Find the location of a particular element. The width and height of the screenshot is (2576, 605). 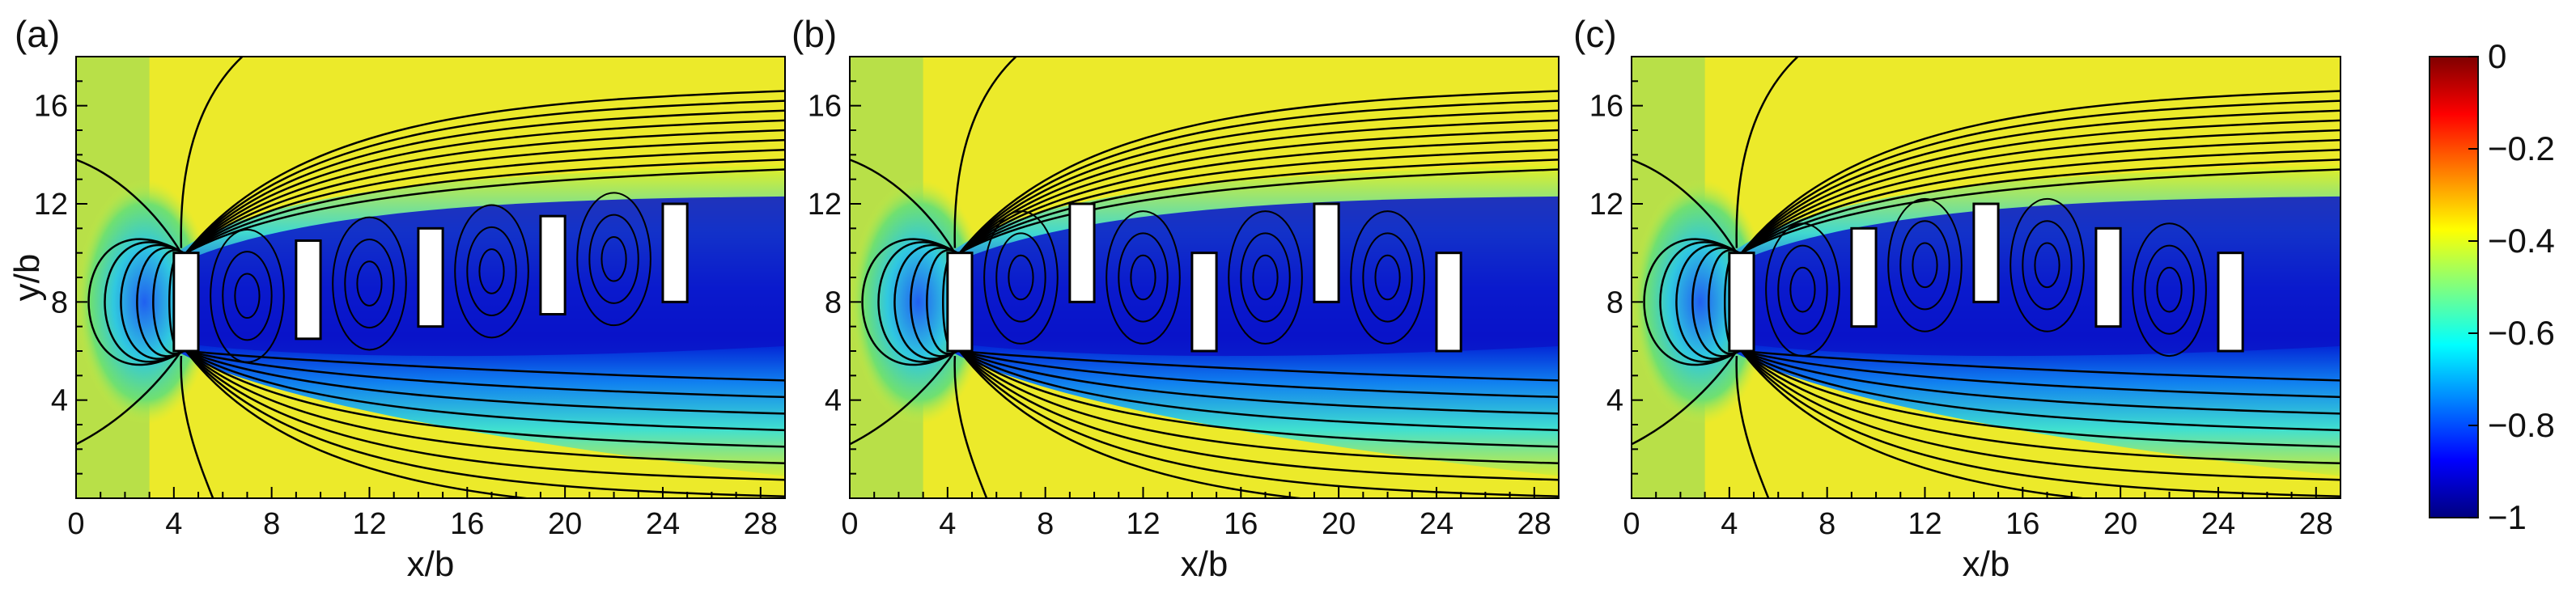

colorbar-tick-label: 0 is located at coordinates (2497, 56).